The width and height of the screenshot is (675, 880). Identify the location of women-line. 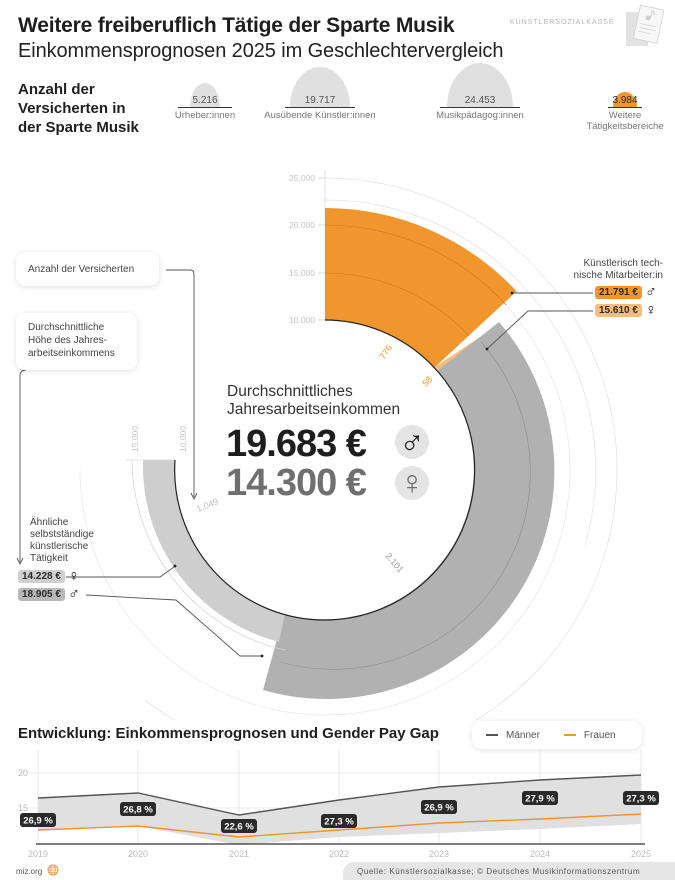
(339, 825).